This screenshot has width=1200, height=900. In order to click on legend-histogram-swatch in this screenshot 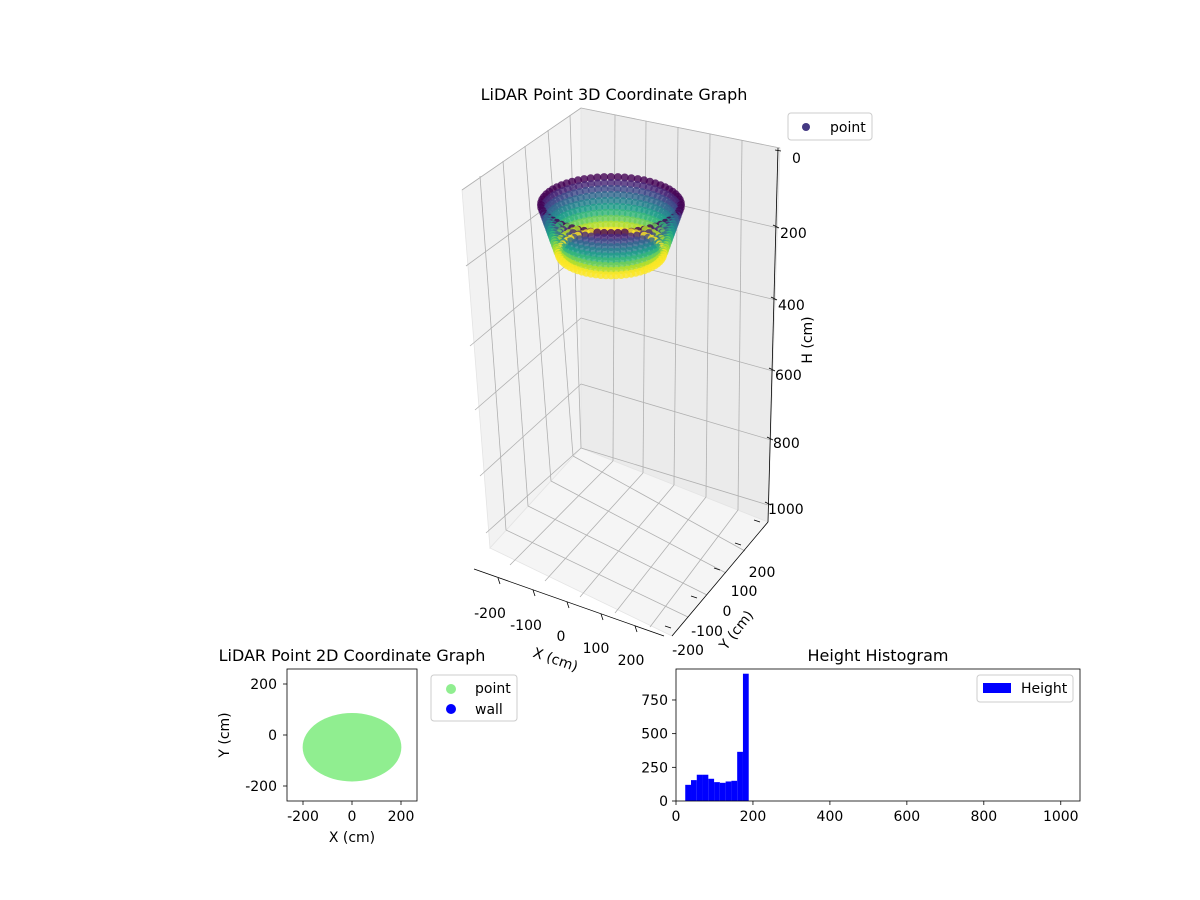, I will do `click(997, 688)`.